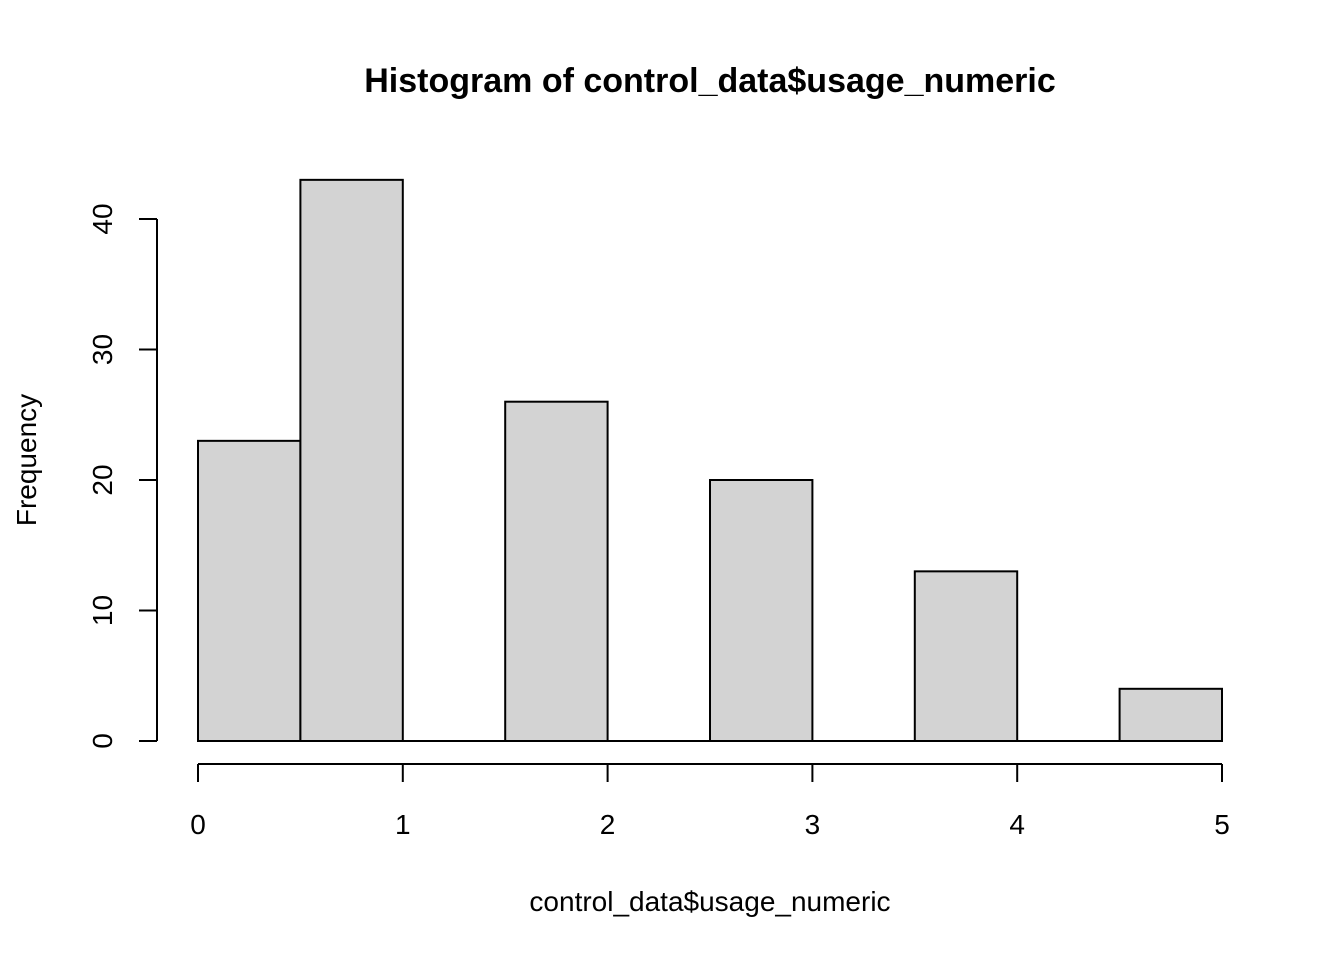  I want to click on y-tick-label: 30, so click(102, 349).